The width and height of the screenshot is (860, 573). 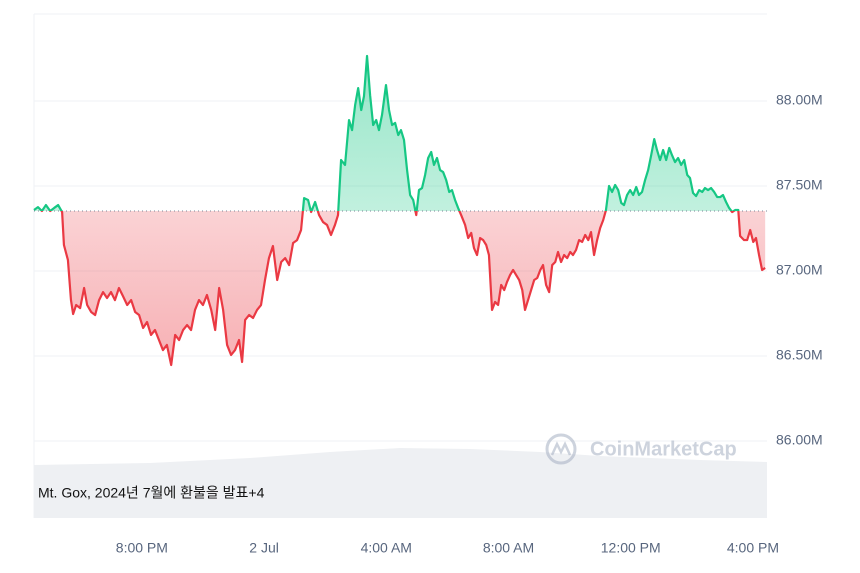 I want to click on y-tick-label: 88.00M, so click(x=799, y=100).